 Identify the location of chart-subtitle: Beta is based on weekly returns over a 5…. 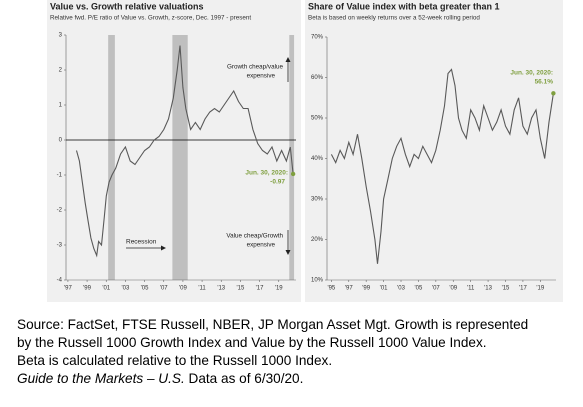
(394, 18).